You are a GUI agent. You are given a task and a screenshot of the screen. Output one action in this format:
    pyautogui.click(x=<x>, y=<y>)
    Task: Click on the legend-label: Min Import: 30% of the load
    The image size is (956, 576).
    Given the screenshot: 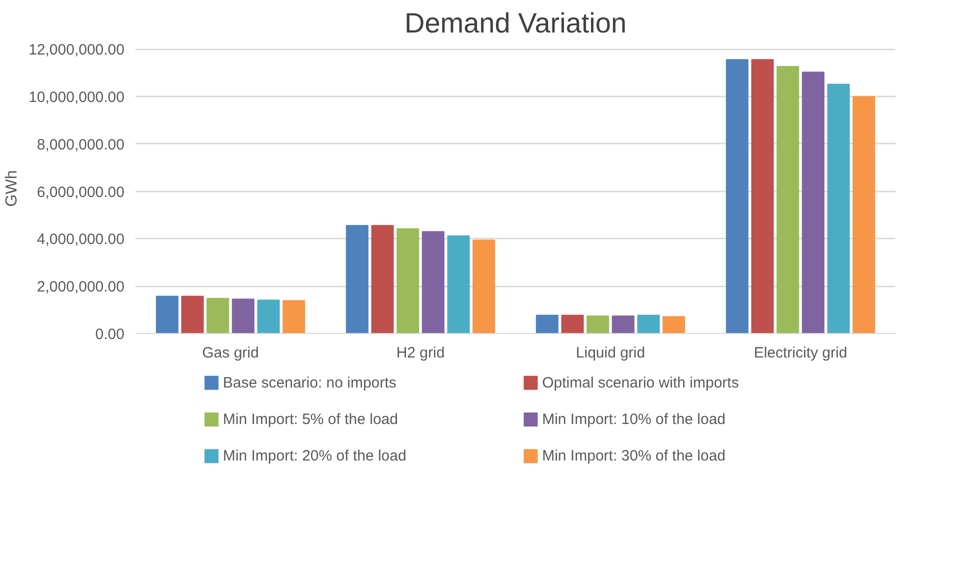 What is the action you would take?
    pyautogui.click(x=634, y=456)
    